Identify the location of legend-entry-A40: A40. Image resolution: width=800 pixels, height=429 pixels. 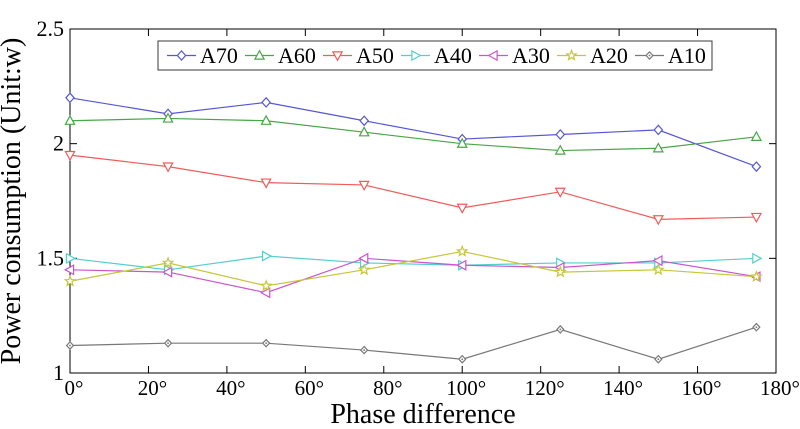
(436, 55).